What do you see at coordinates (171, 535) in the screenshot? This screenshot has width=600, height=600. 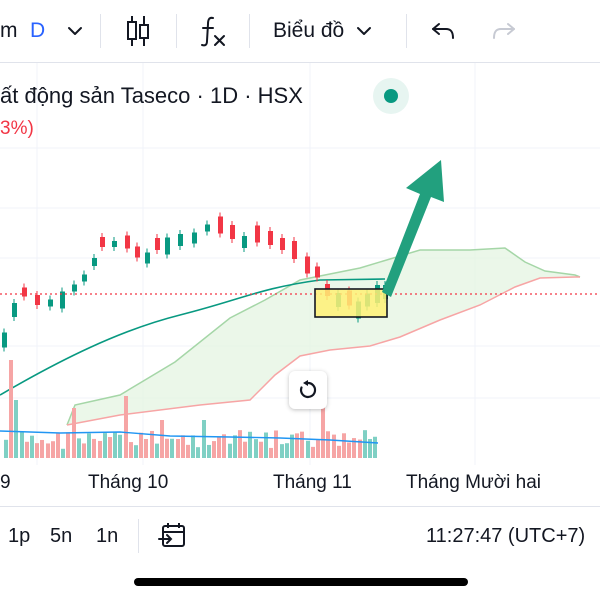 I see `goto-date-icon` at bounding box center [171, 535].